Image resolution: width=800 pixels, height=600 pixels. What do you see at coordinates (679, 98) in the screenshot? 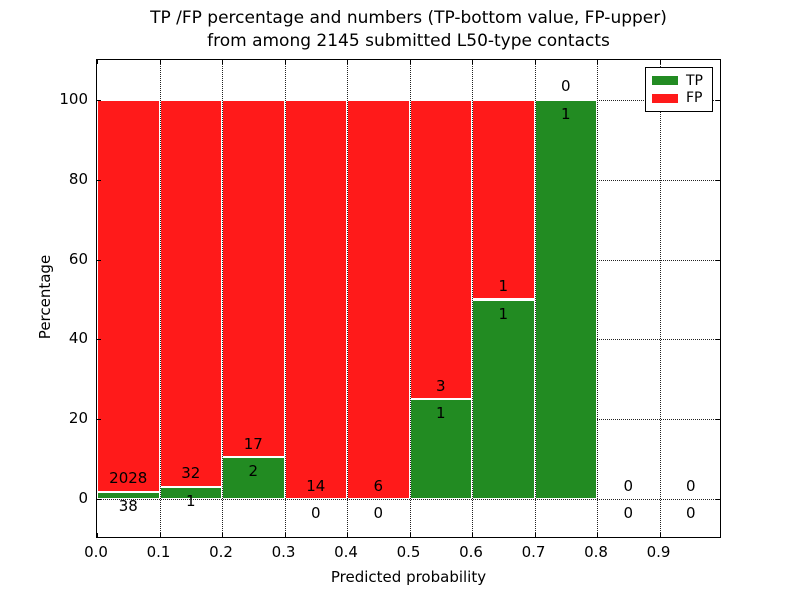
I see `legend-item-fp: FP` at bounding box center [679, 98].